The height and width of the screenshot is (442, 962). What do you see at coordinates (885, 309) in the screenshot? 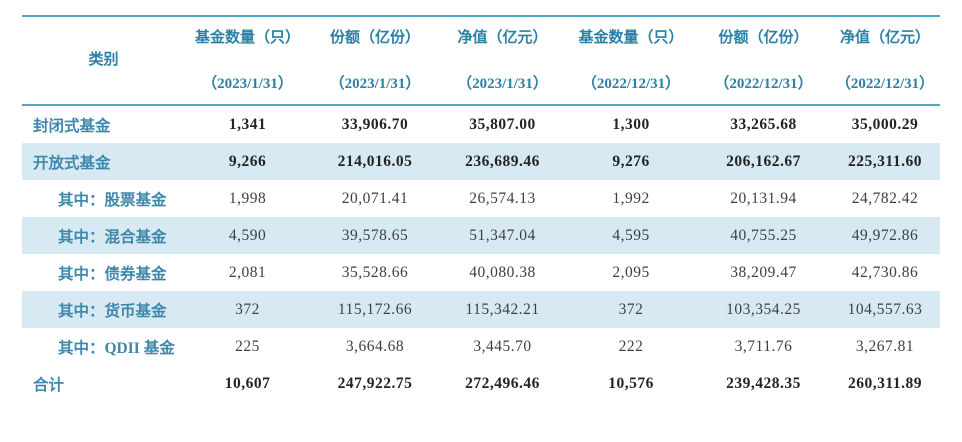
I see `cell-value: 104,557.63` at bounding box center [885, 309].